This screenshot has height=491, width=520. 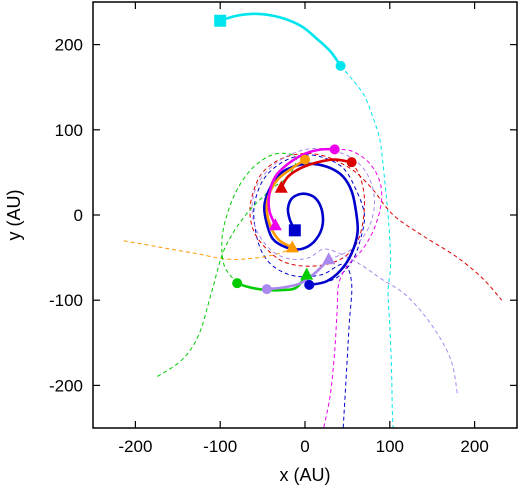 I want to click on y-tick-label: 100, so click(x=69, y=130).